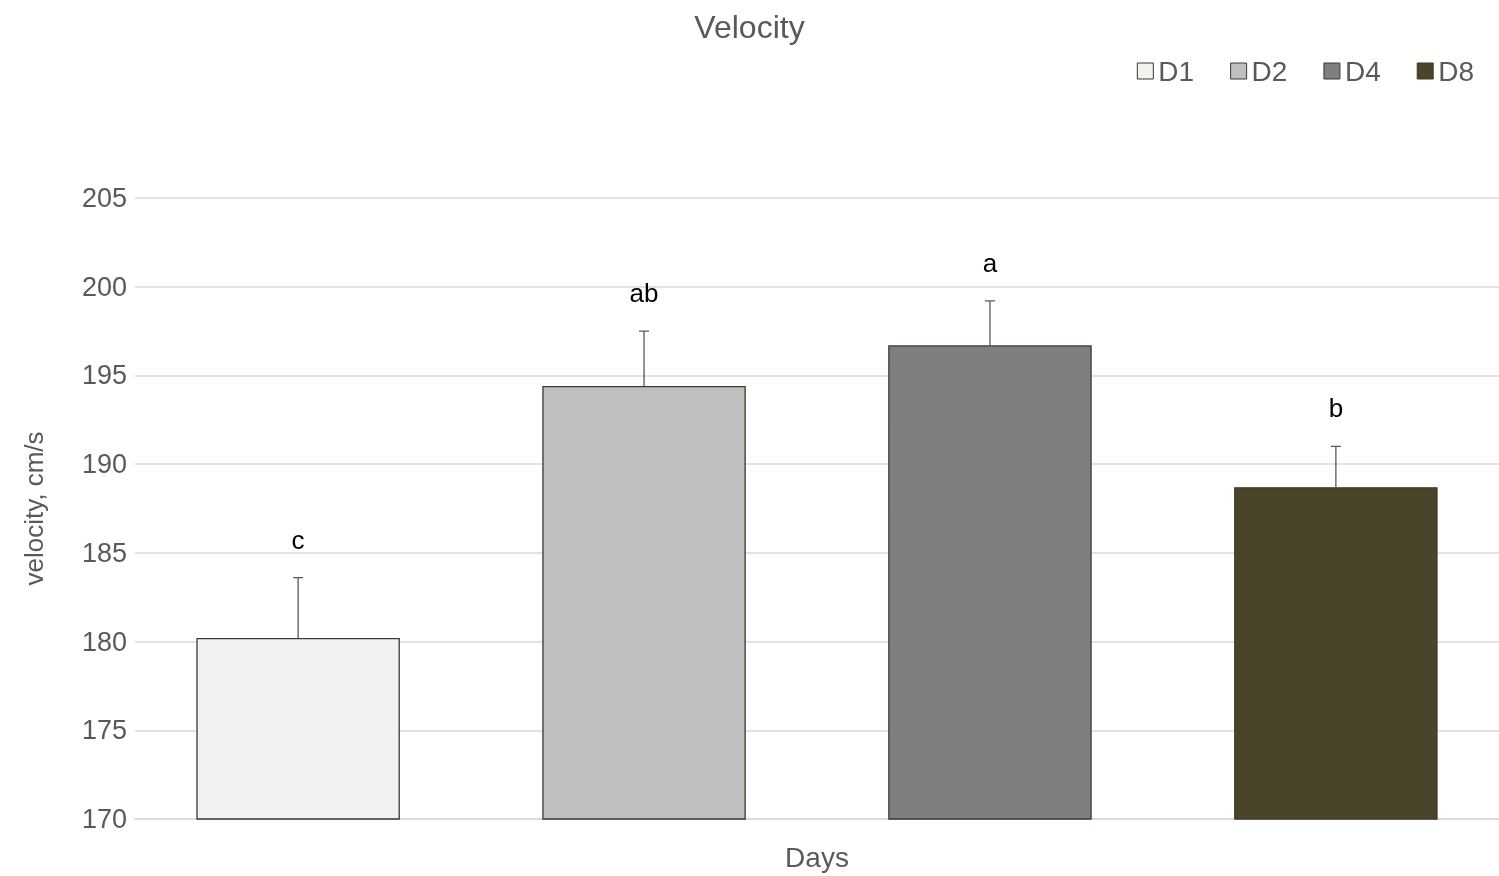  Describe the element at coordinates (104, 552) in the screenshot. I see `y-tick-label: 185` at that location.